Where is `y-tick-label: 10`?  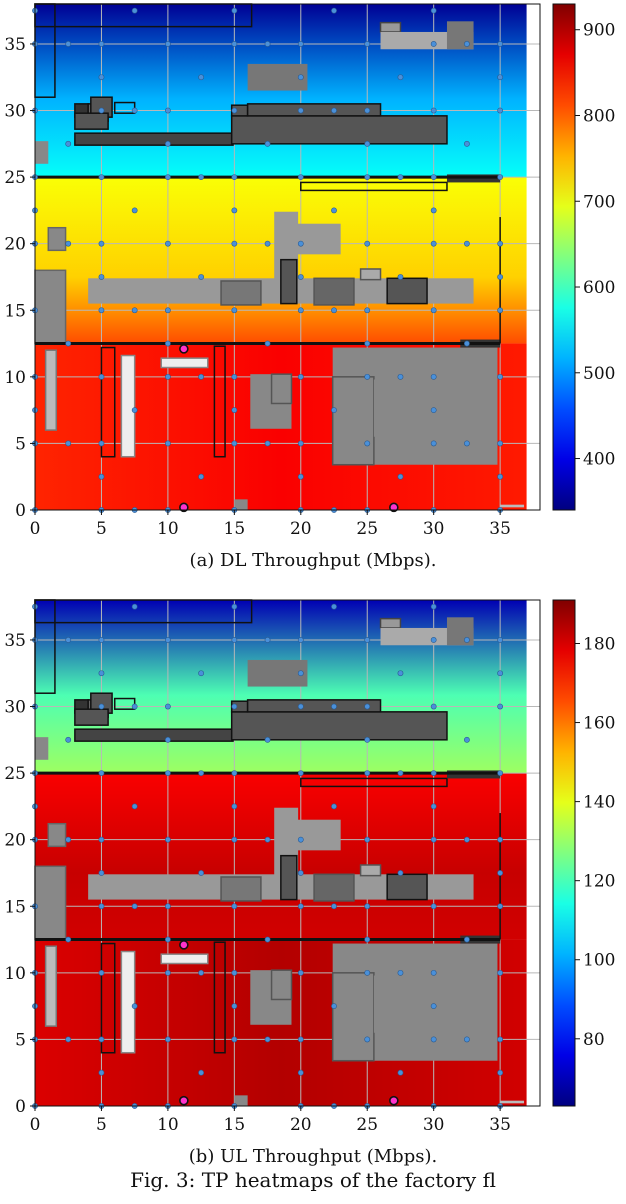 y-tick-label: 10 is located at coordinates (15, 974).